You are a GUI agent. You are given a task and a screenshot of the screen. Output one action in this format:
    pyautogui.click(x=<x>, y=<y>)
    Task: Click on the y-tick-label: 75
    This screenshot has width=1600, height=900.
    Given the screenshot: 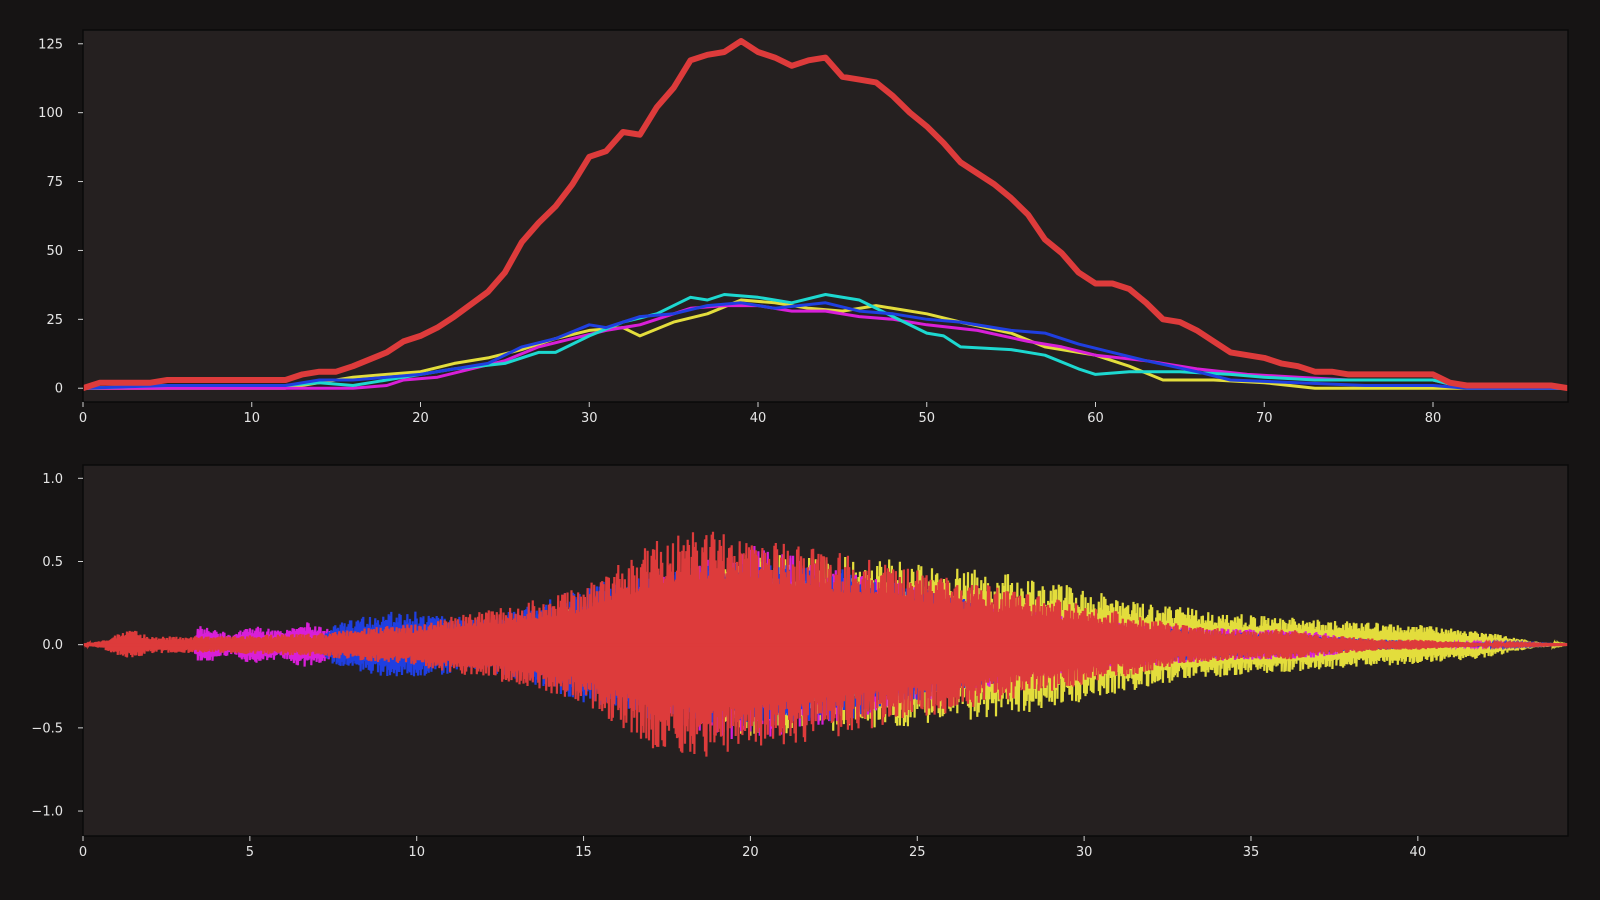 What is the action you would take?
    pyautogui.click(x=54, y=182)
    